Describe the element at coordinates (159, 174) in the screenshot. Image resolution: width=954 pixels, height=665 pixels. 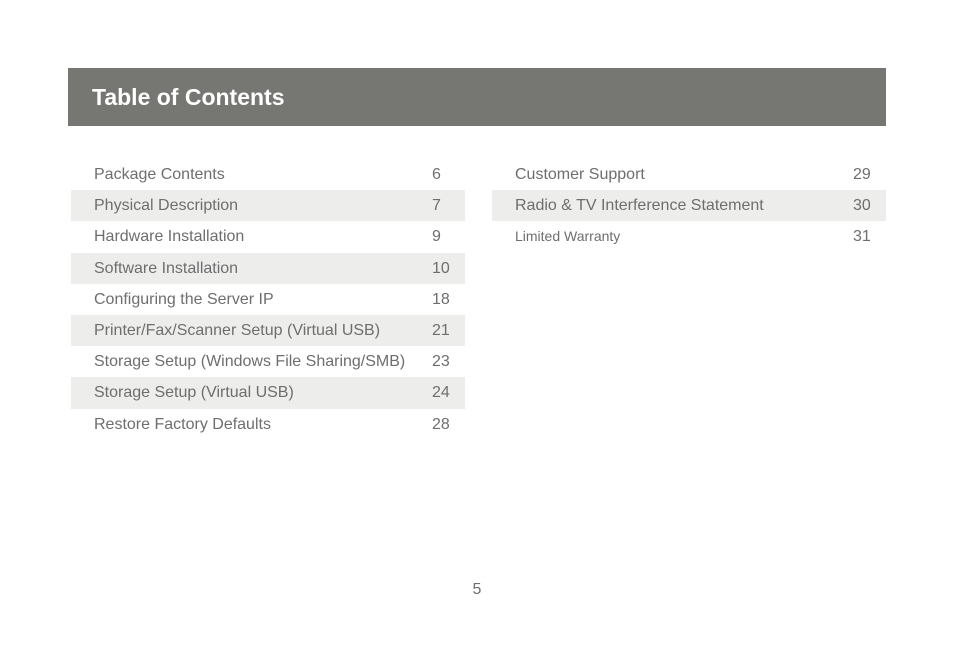
I see `toc-entry-title: Package Contents` at that location.